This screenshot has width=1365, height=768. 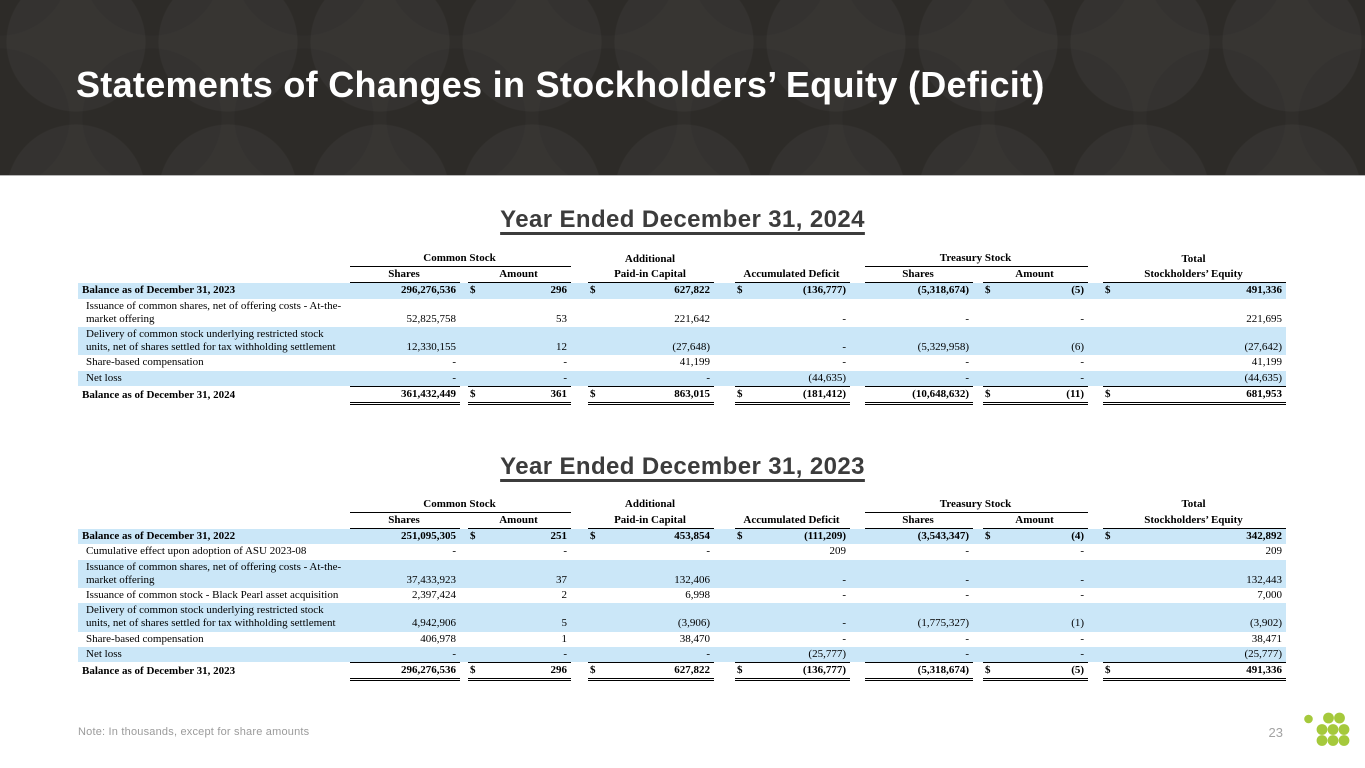 What do you see at coordinates (519, 341) in the screenshot?
I see `cell-common-amount: 12` at bounding box center [519, 341].